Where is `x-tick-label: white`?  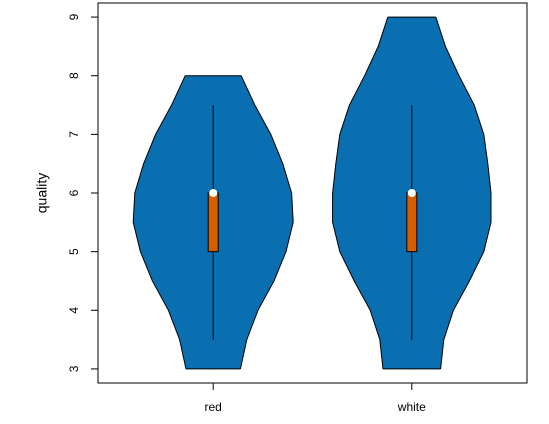 x-tick-label: white is located at coordinates (411, 407).